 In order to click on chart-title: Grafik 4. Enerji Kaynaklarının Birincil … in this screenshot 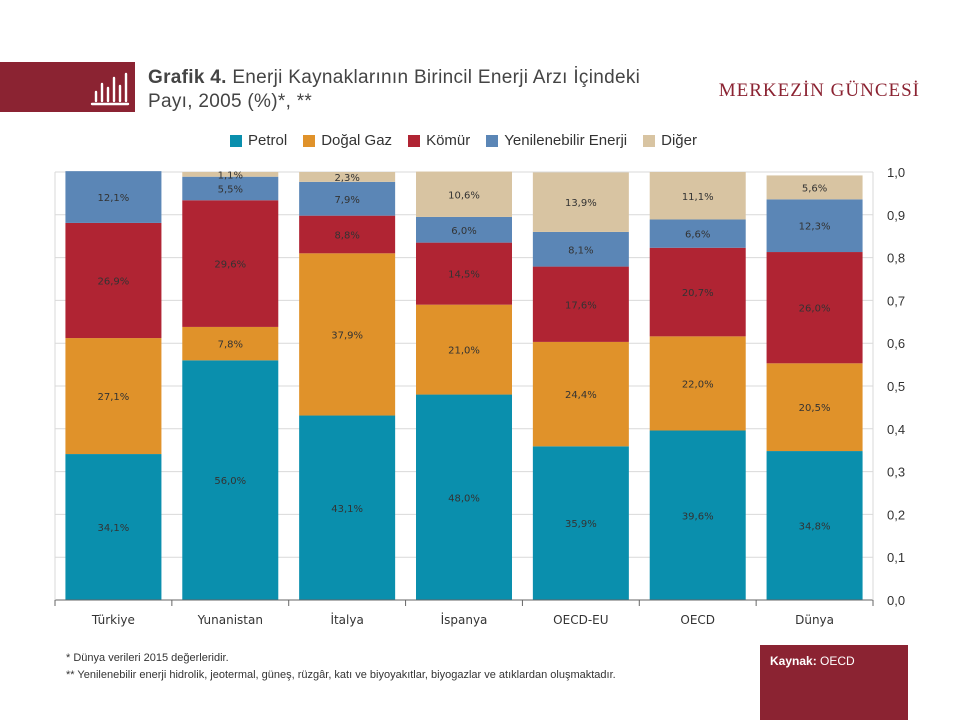, I will do `click(408, 90)`.